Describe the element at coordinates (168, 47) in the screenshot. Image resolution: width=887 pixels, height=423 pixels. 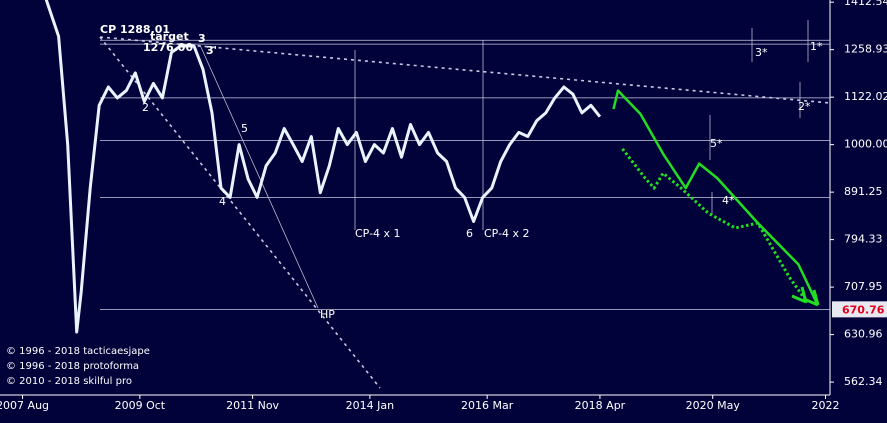
I see `annotation: 1276.00` at that location.